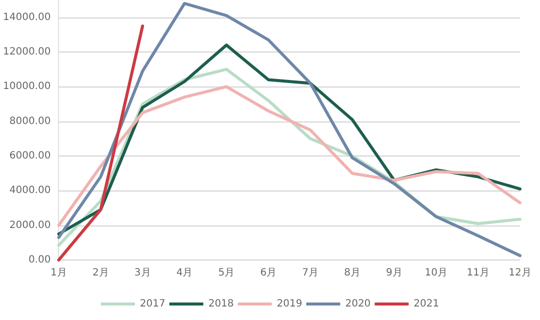 The image size is (540, 320). What do you see at coordinates (26, 86) in the screenshot?
I see `y-tick-label: 10000.00` at bounding box center [26, 86].